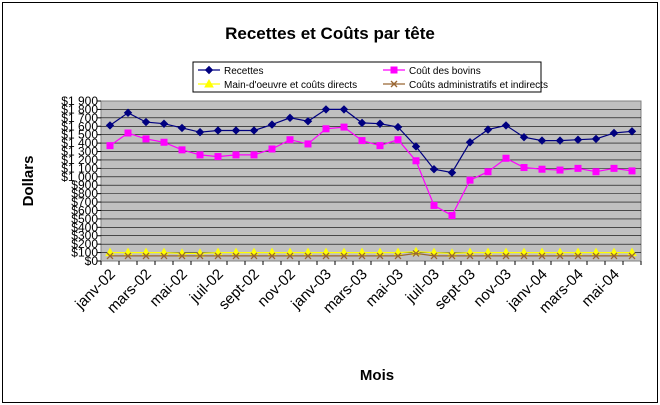 The width and height of the screenshot is (660, 405). What do you see at coordinates (84, 202) in the screenshot?
I see `y-tick-label: $700` at bounding box center [84, 202].